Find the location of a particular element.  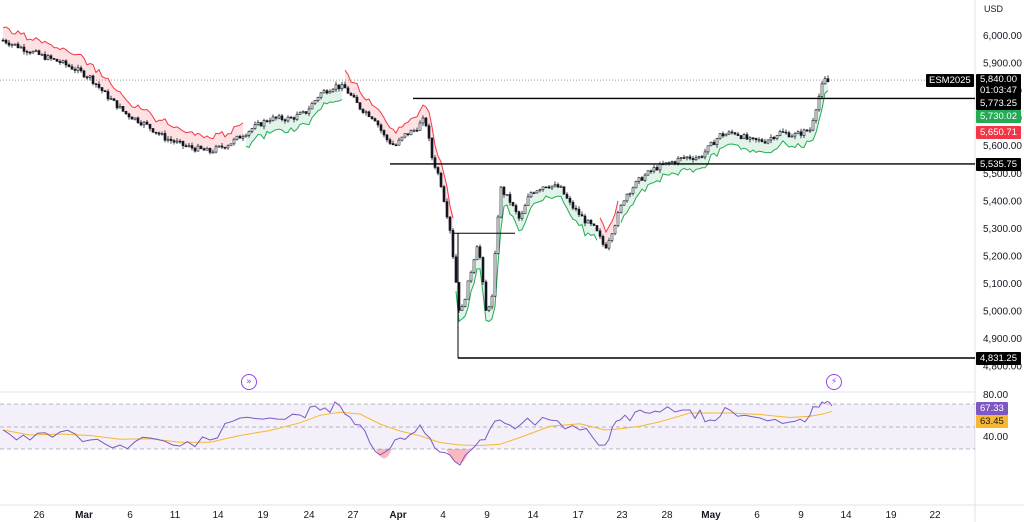

last-price-tag: 5,840.00 01:03:47 is located at coordinates (998, 86).